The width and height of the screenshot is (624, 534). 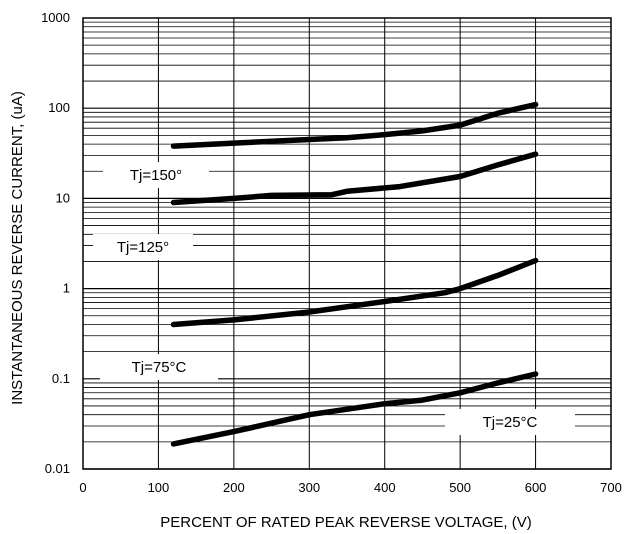 What do you see at coordinates (17, 248) in the screenshot?
I see `y-axis-title: INSTANTANEOUS REVERSE CURRENT, (uA)` at bounding box center [17, 248].